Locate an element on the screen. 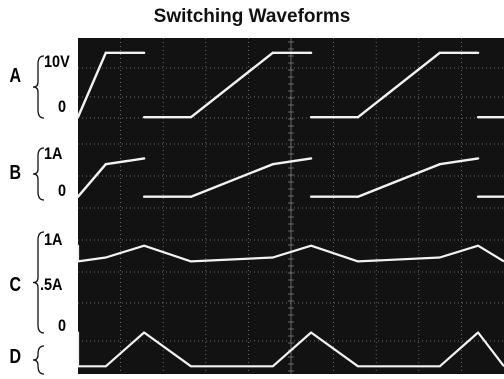 The height and width of the screenshot is (379, 504). tick-label: .5A is located at coordinates (51, 284).